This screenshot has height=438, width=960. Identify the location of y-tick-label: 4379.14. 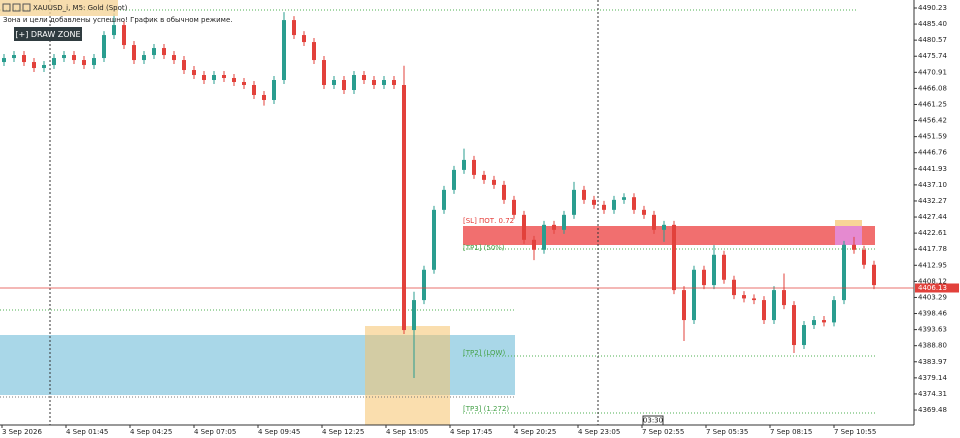
(932, 378).